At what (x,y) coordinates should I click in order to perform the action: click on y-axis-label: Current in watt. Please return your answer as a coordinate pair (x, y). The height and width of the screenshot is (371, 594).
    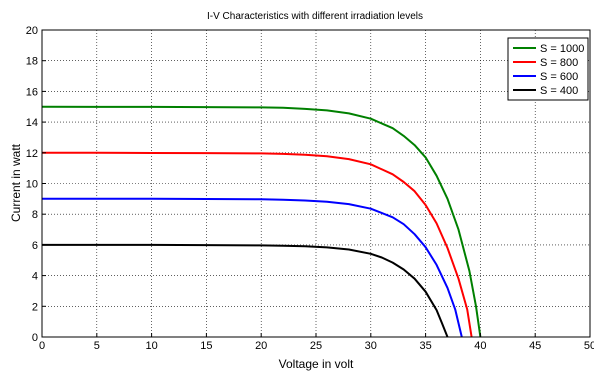
    Looking at the image, I should click on (16, 182).